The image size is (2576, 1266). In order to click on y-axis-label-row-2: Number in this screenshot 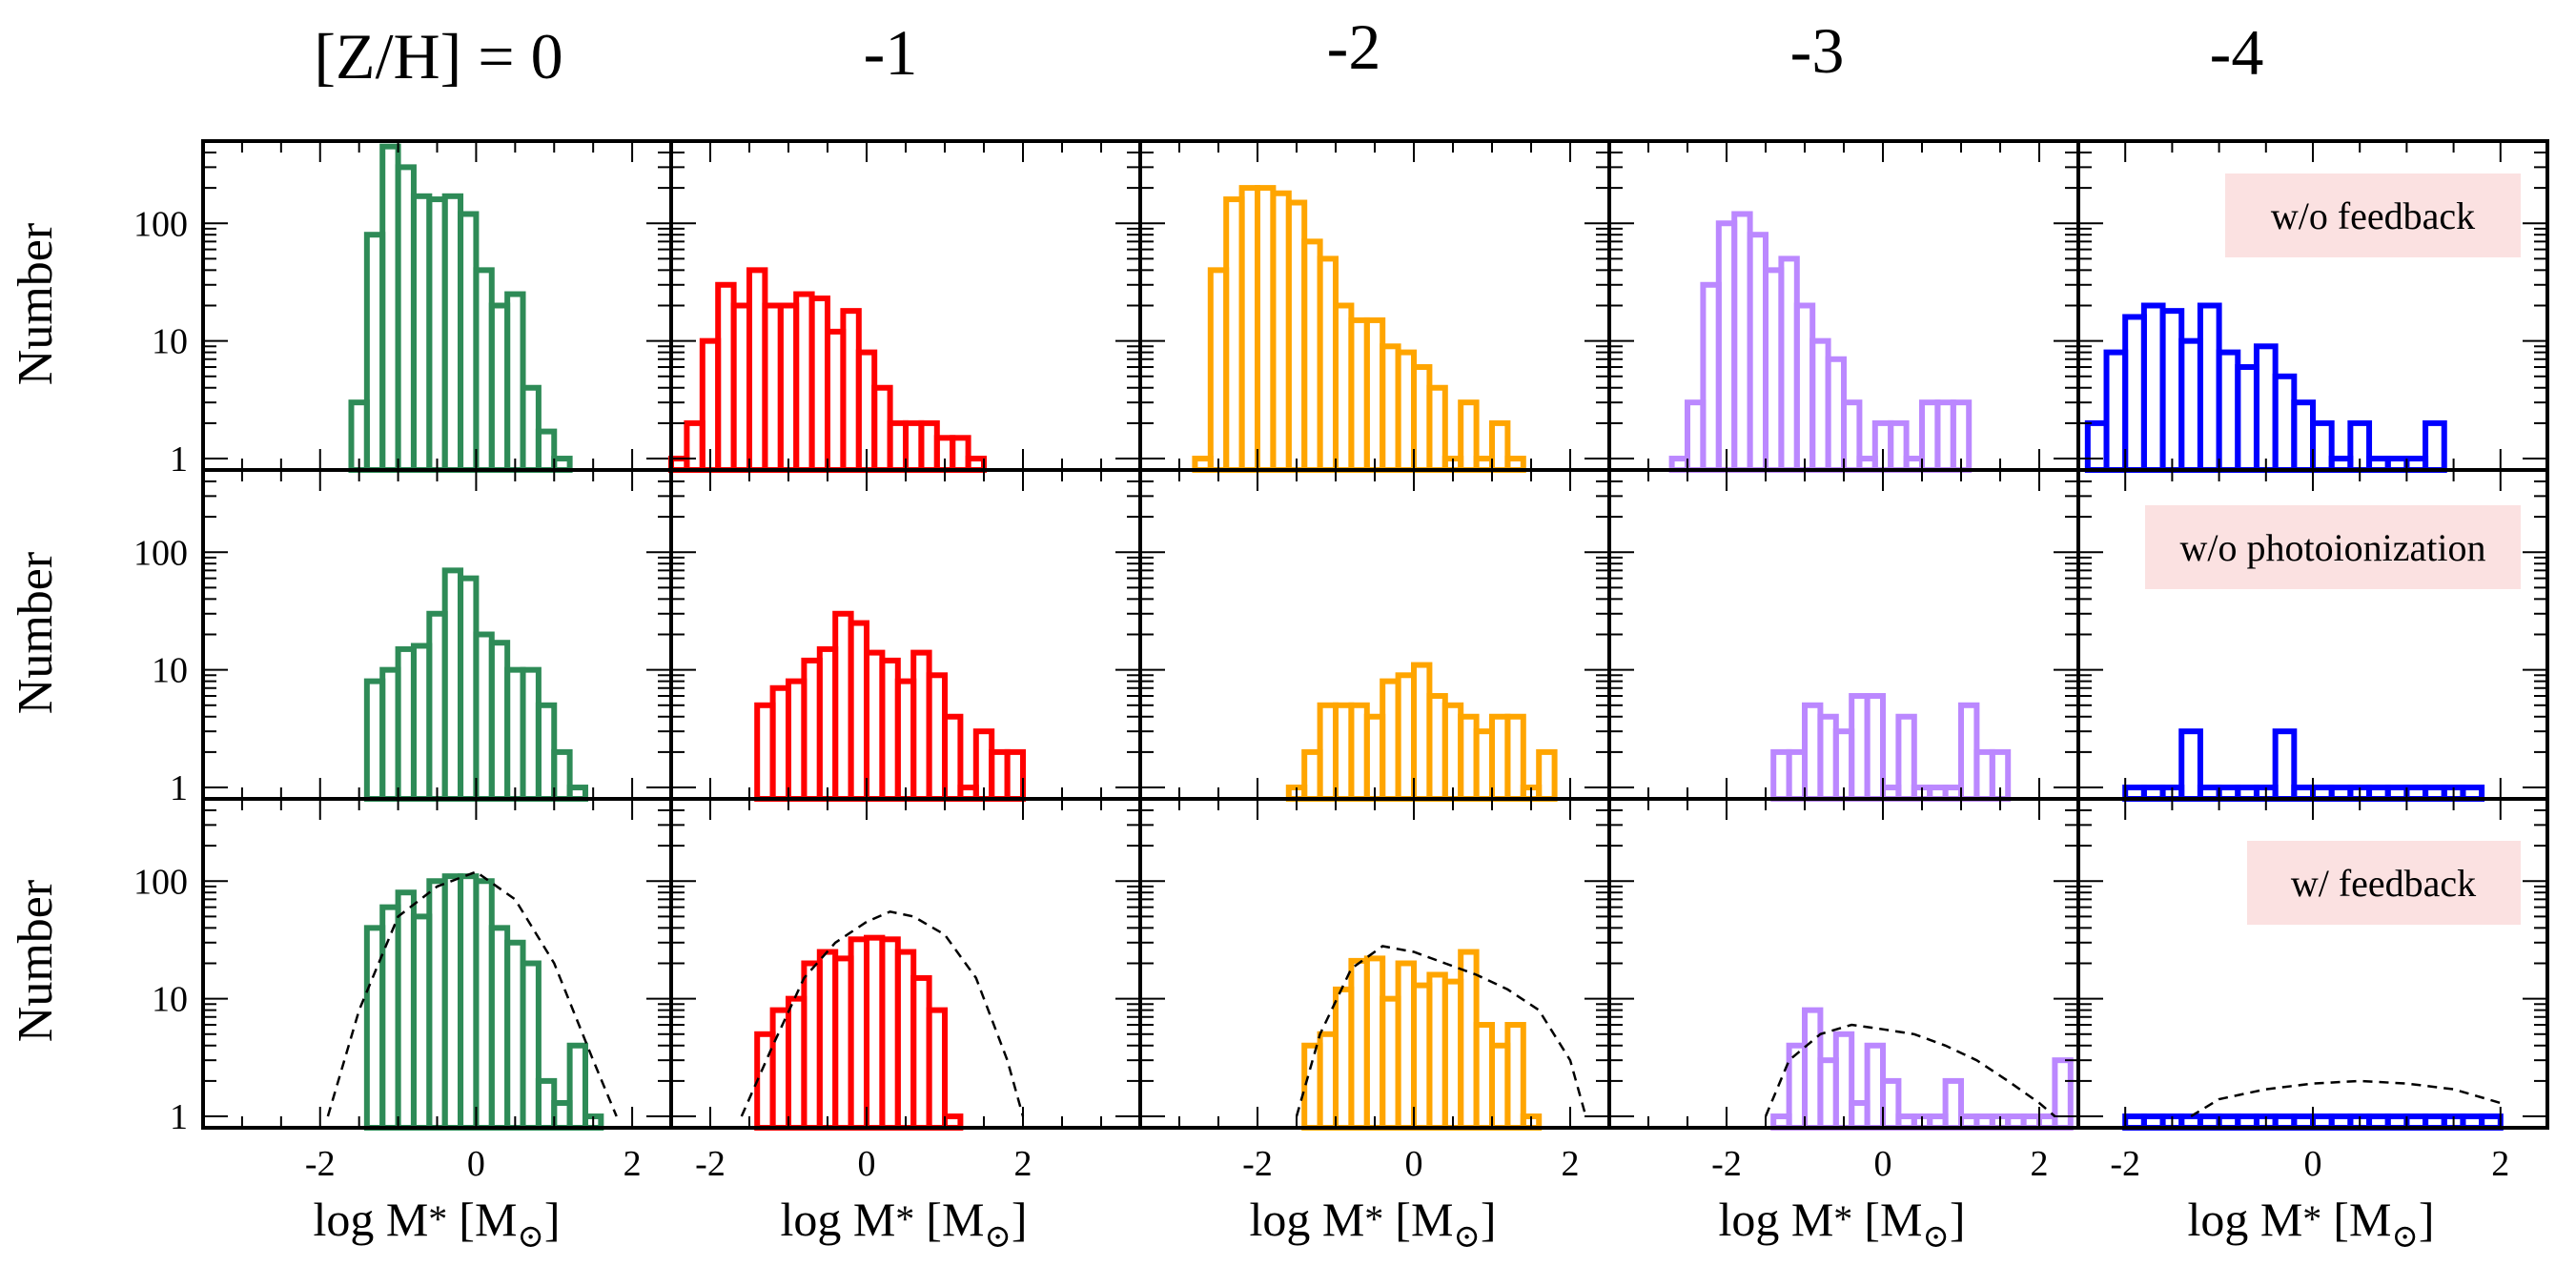, I will do `click(36, 633)`.